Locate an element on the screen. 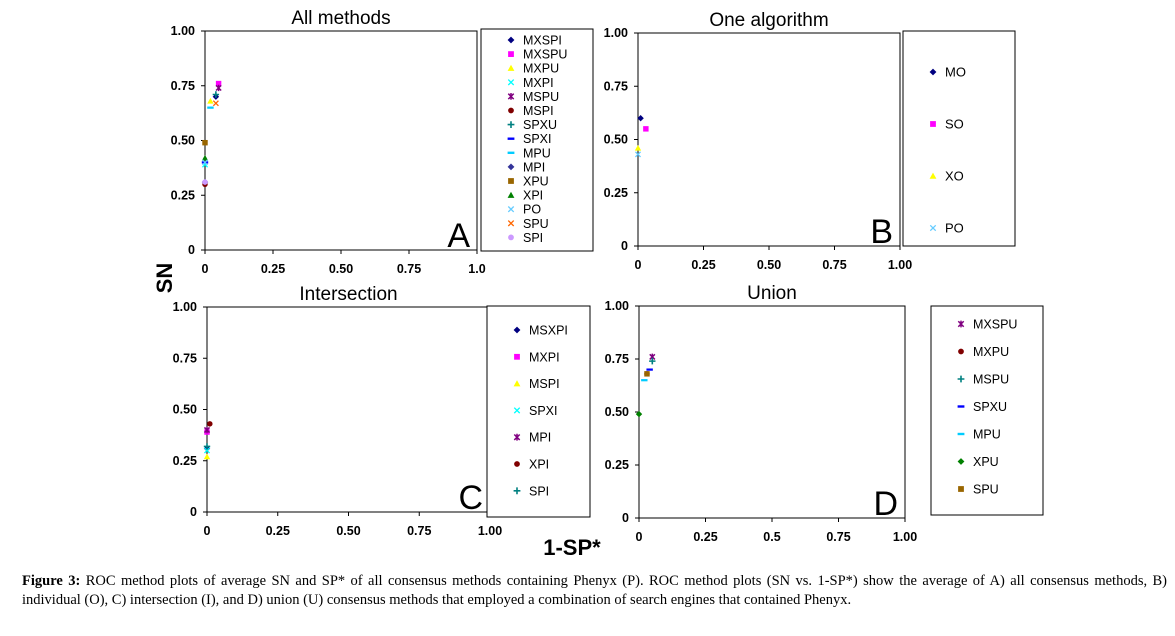 This screenshot has height=636, width=1175. panel-letter: A is located at coordinates (458, 236).